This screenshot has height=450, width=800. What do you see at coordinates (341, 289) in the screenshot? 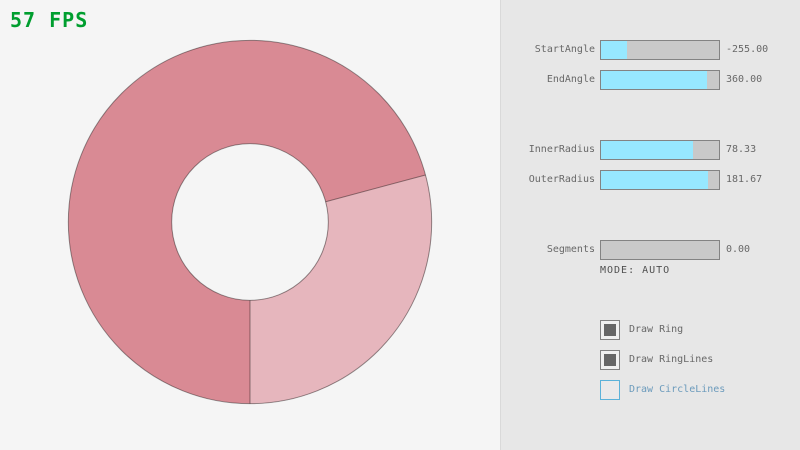
I see `ring-fill-light` at bounding box center [341, 289].